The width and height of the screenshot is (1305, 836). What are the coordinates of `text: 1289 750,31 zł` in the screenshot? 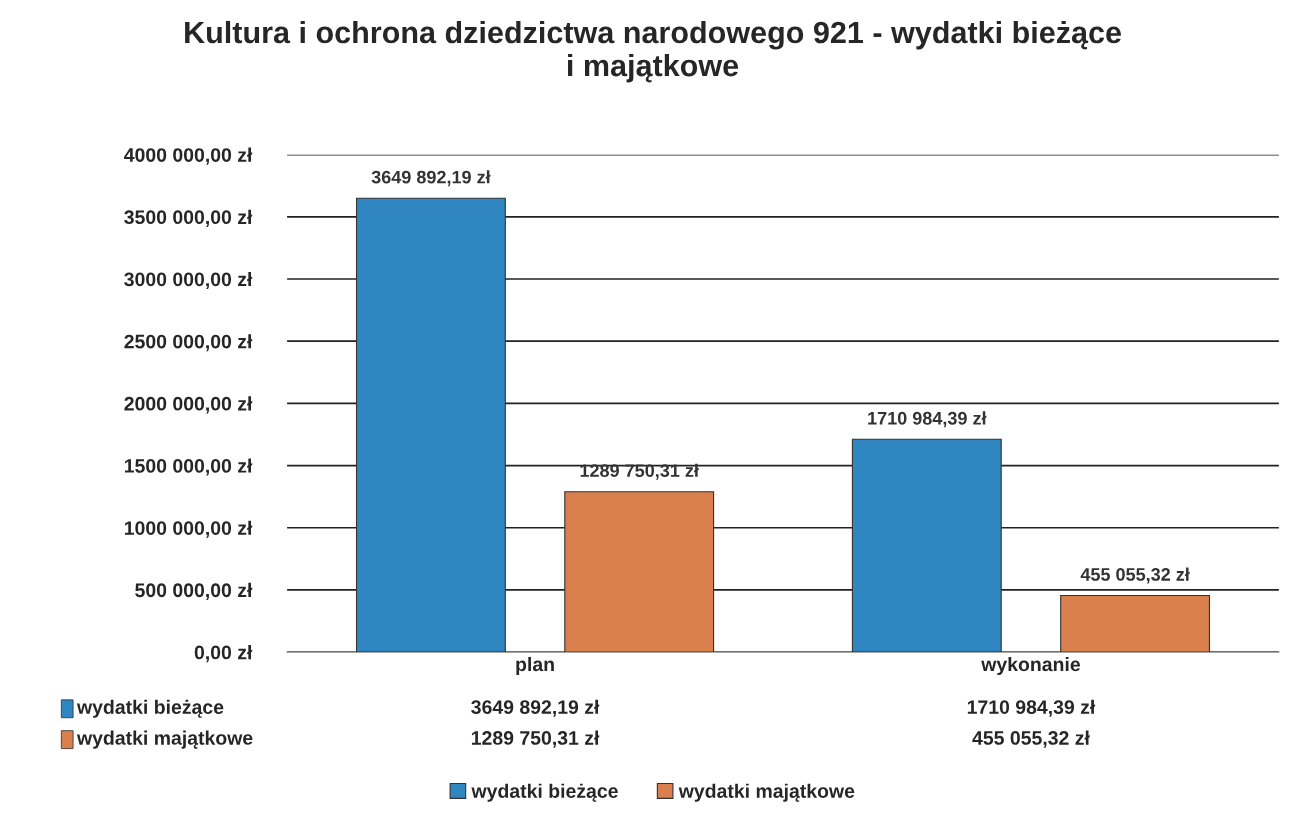 It's located at (639, 471).